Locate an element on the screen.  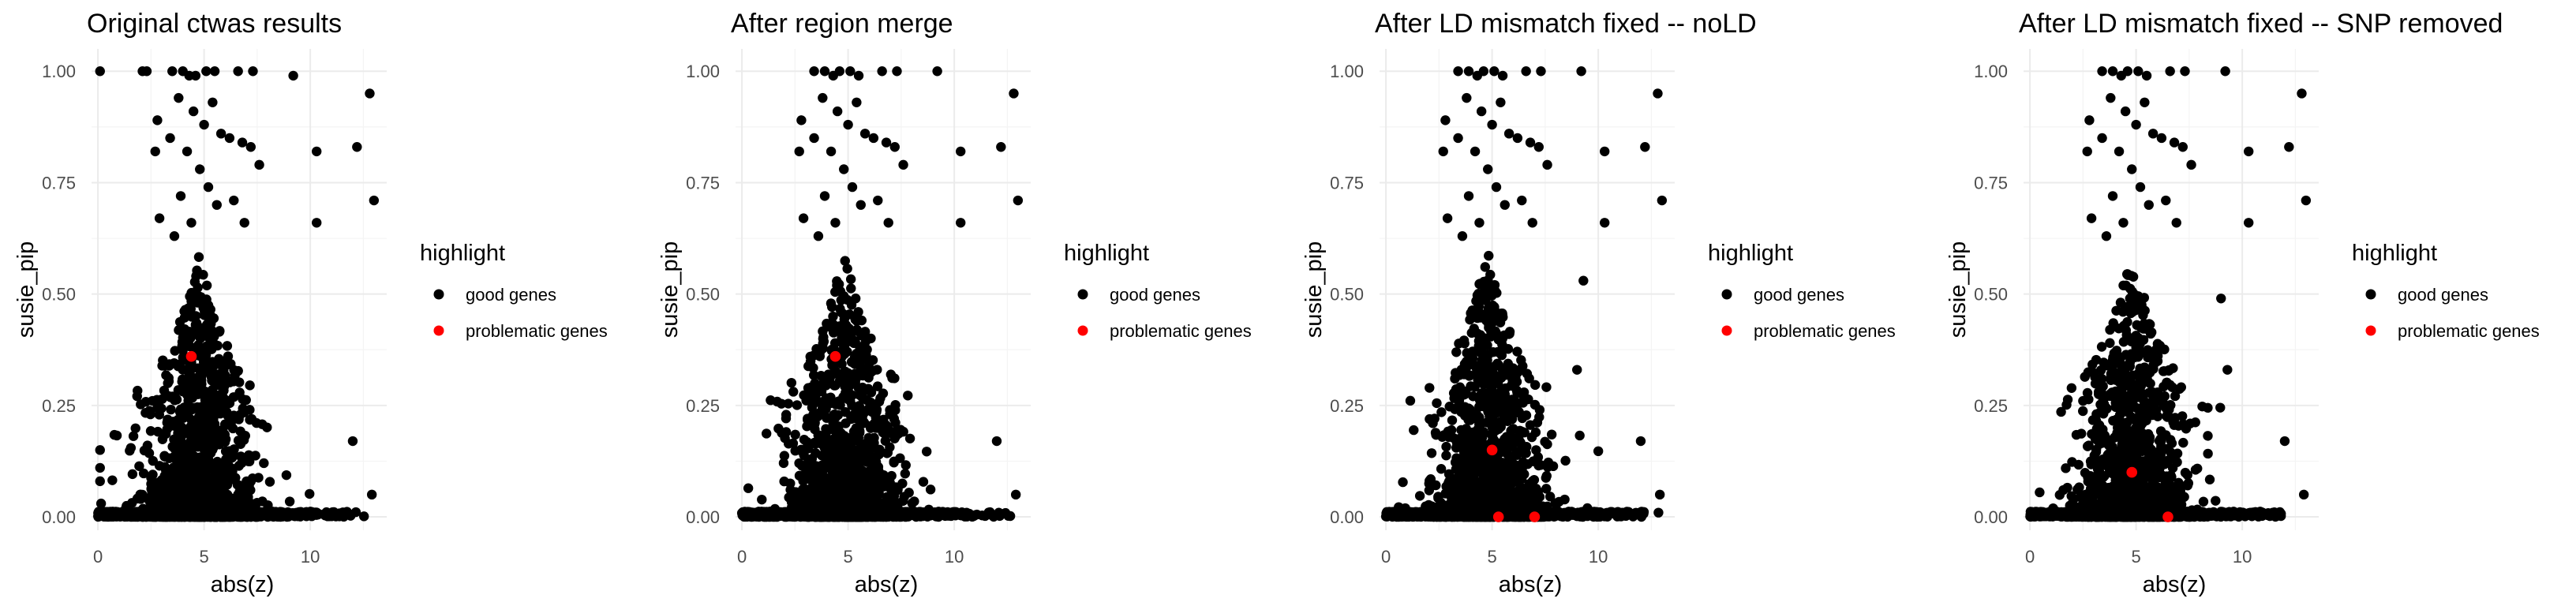
y-tick-label: 0.00 is located at coordinates (1347, 517).